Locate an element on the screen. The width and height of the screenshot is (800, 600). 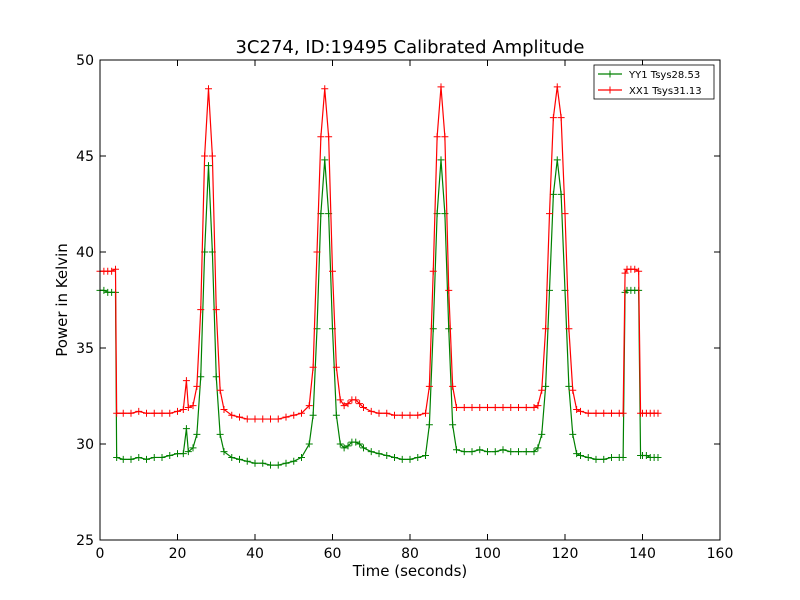
legend-label: XX1 Tsys31.13 is located at coordinates (665, 91).